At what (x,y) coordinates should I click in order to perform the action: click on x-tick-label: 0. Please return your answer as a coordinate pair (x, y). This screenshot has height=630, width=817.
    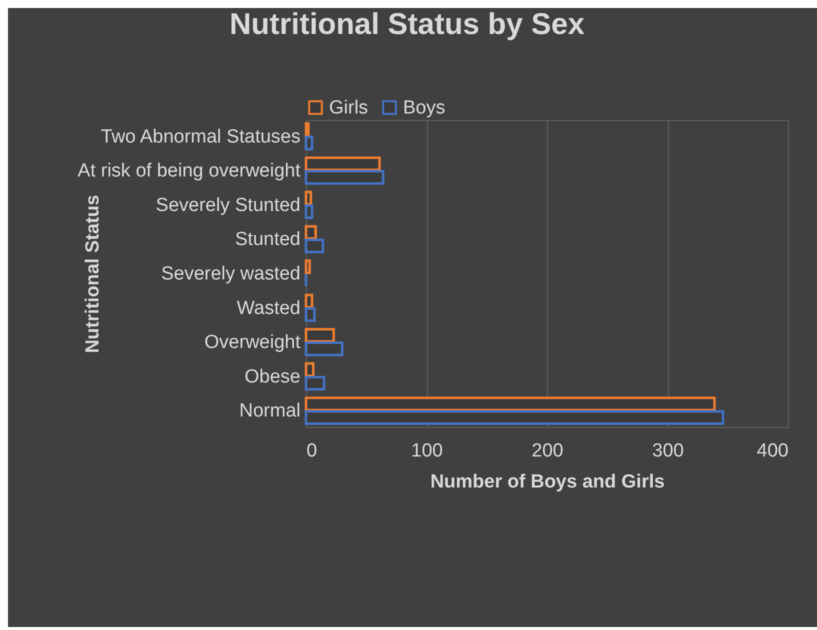
    Looking at the image, I should click on (312, 451).